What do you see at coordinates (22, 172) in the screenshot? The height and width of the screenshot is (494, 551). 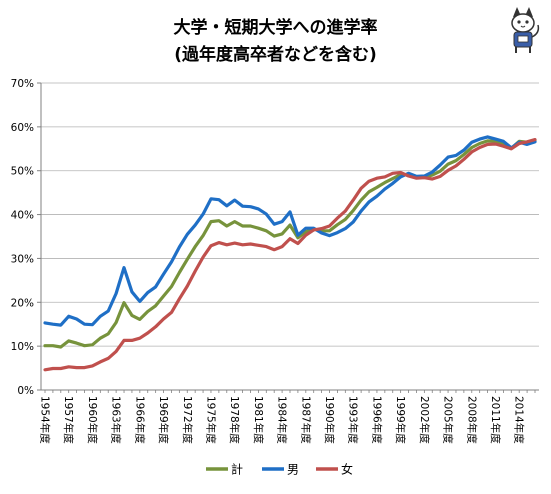 I see `y-tick-label: 50%` at bounding box center [22, 172].